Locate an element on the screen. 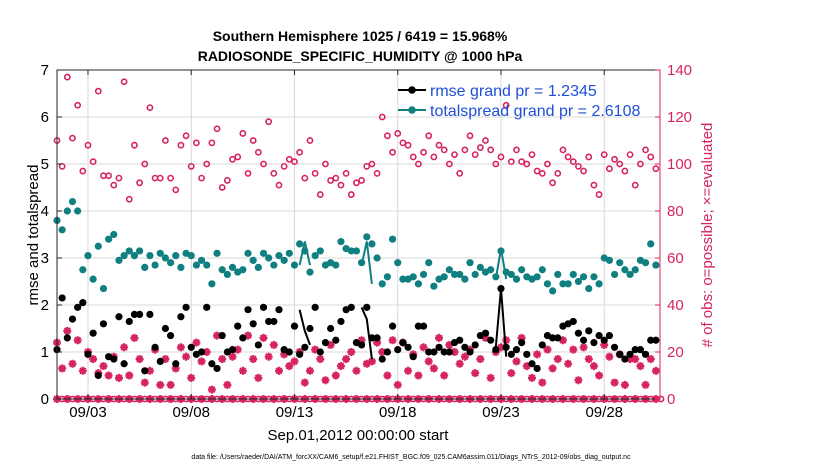  y-tick-label-left: 1 is located at coordinates (45, 352).